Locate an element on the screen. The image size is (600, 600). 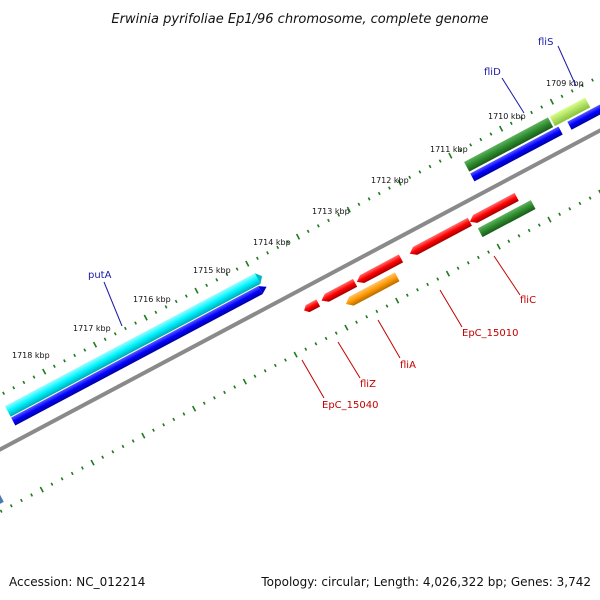
scale-label-1715: 1715 kbp is located at coordinates (212, 270).